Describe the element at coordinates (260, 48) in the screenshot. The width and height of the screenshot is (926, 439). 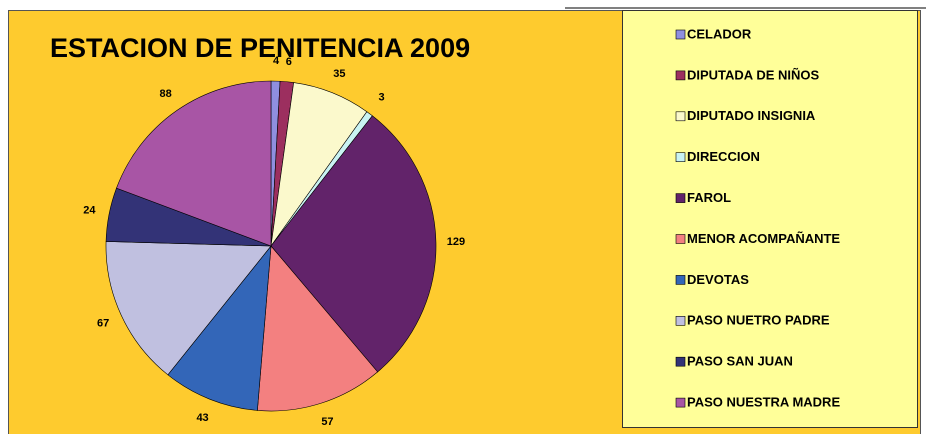
I see `chart-title: ESTACION DE PENITENCIA 2009` at that location.